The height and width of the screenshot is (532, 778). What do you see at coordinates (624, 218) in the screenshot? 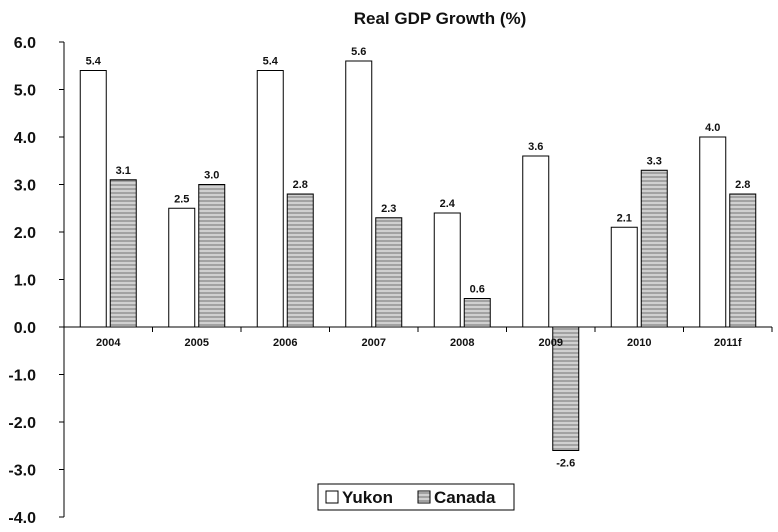
I see `data-label-yukon: 2.1` at bounding box center [624, 218].